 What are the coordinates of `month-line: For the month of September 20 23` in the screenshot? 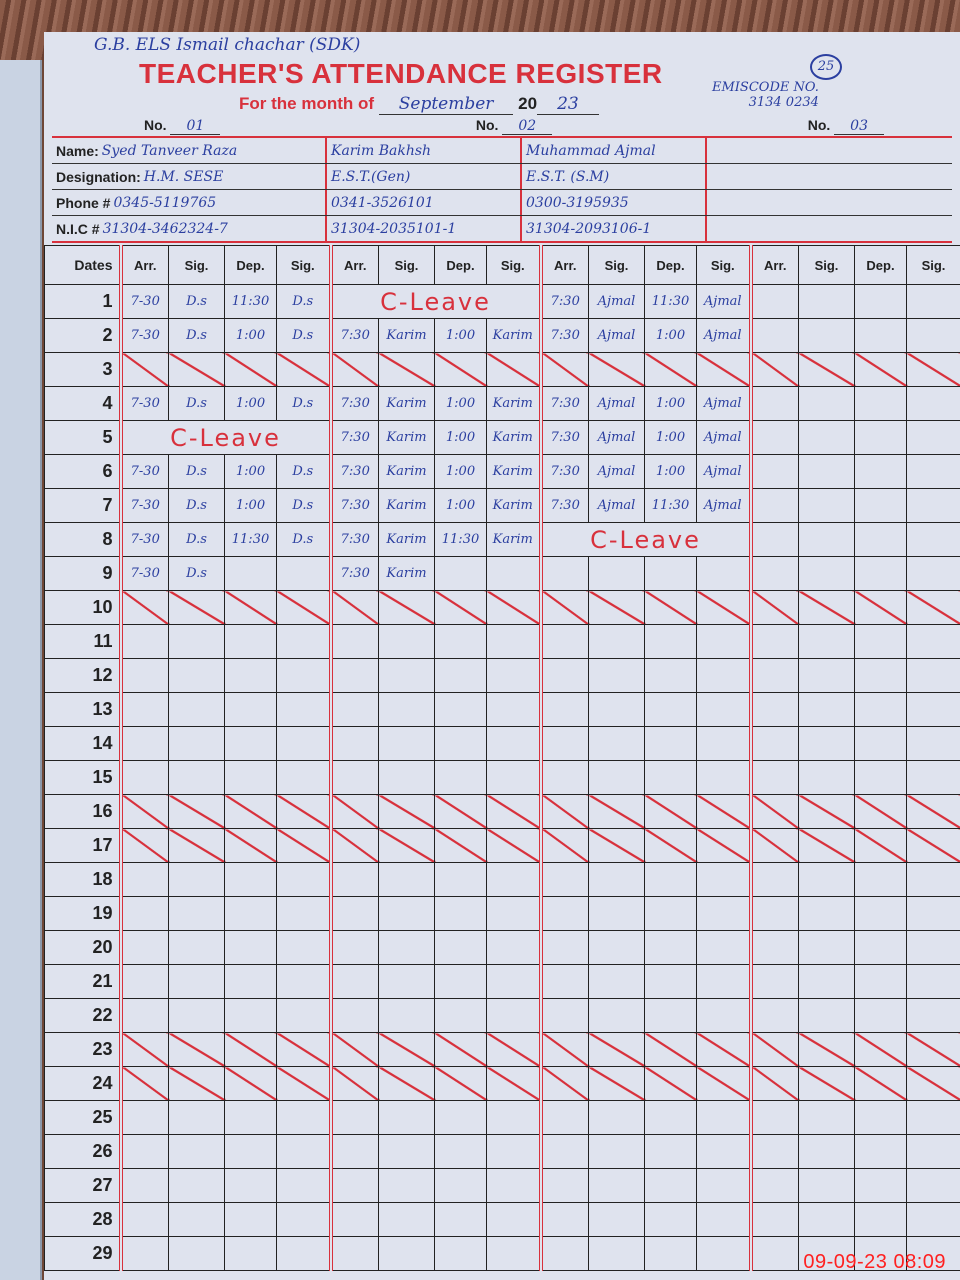 It's located at (419, 104).